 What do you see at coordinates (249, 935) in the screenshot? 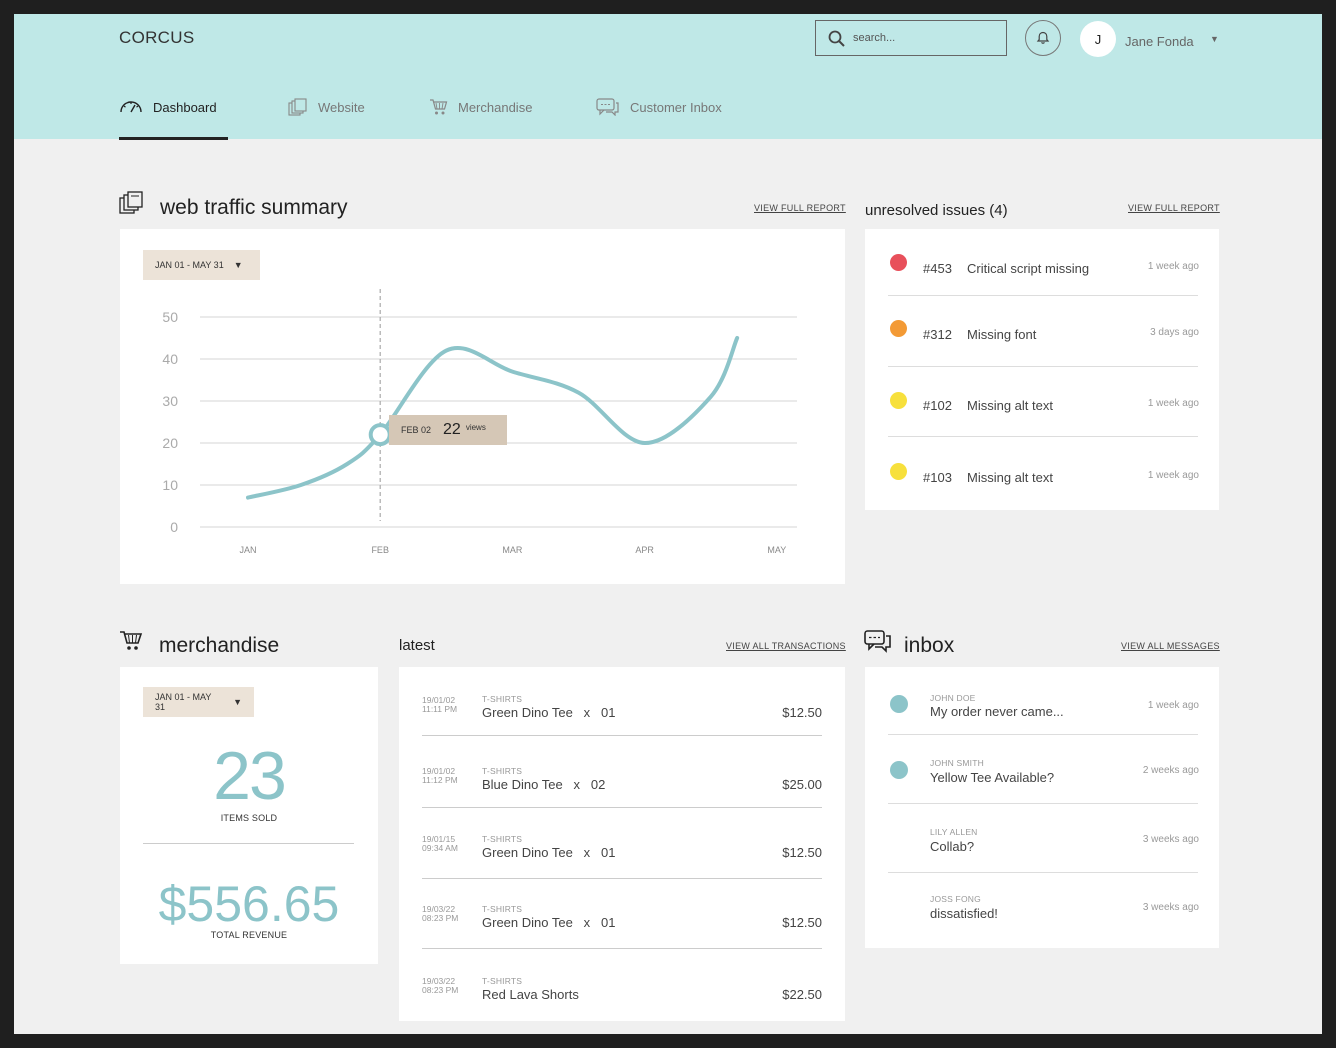
I see `total-revenue-label: TOTAL REVENUE` at bounding box center [249, 935].